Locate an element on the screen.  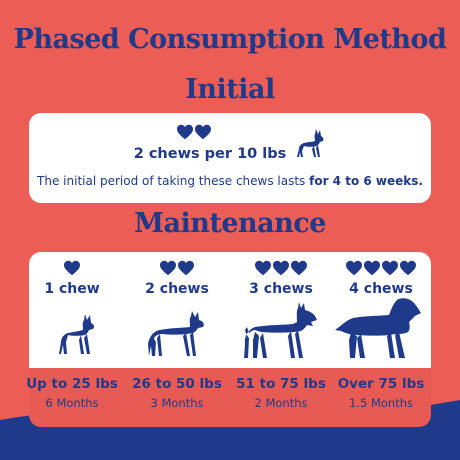
column-3-months: 2 Months is located at coordinates (281, 403).